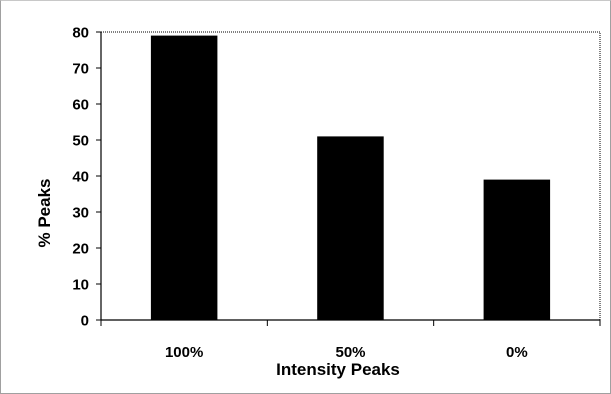 The image size is (611, 394). Describe the element at coordinates (80, 105) in the screenshot. I see `y-tick-label: 60` at that location.